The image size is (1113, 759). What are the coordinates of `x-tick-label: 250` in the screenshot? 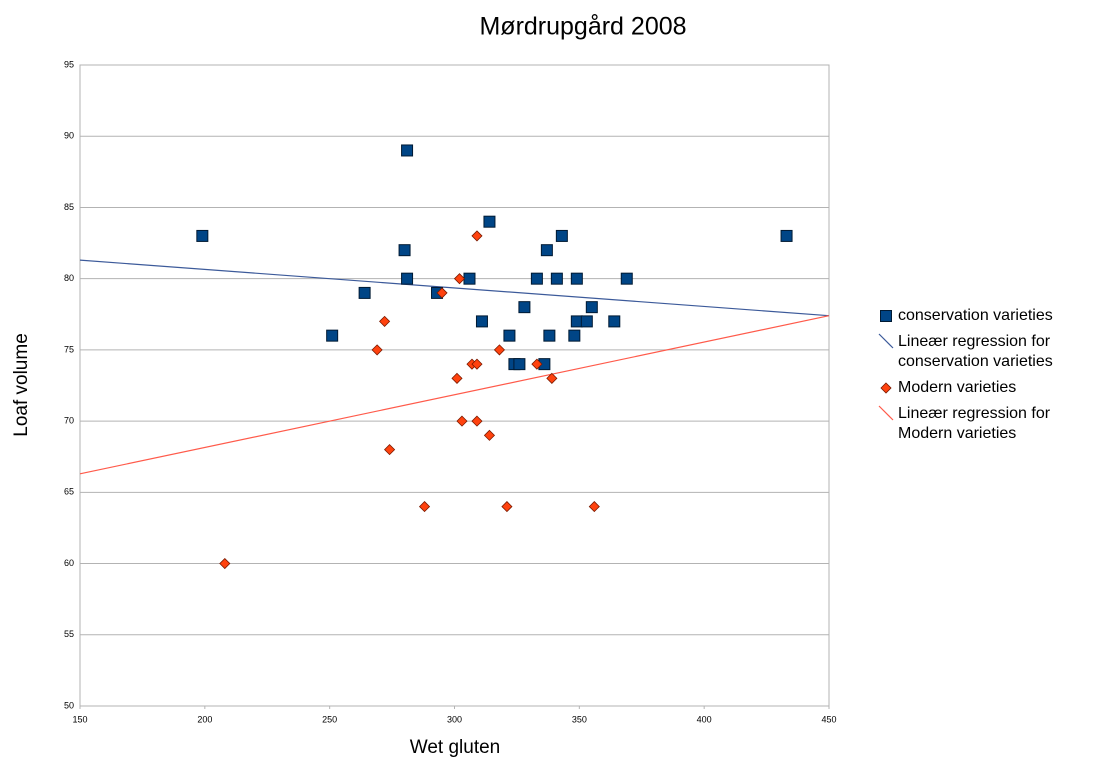 It's located at (329, 719).